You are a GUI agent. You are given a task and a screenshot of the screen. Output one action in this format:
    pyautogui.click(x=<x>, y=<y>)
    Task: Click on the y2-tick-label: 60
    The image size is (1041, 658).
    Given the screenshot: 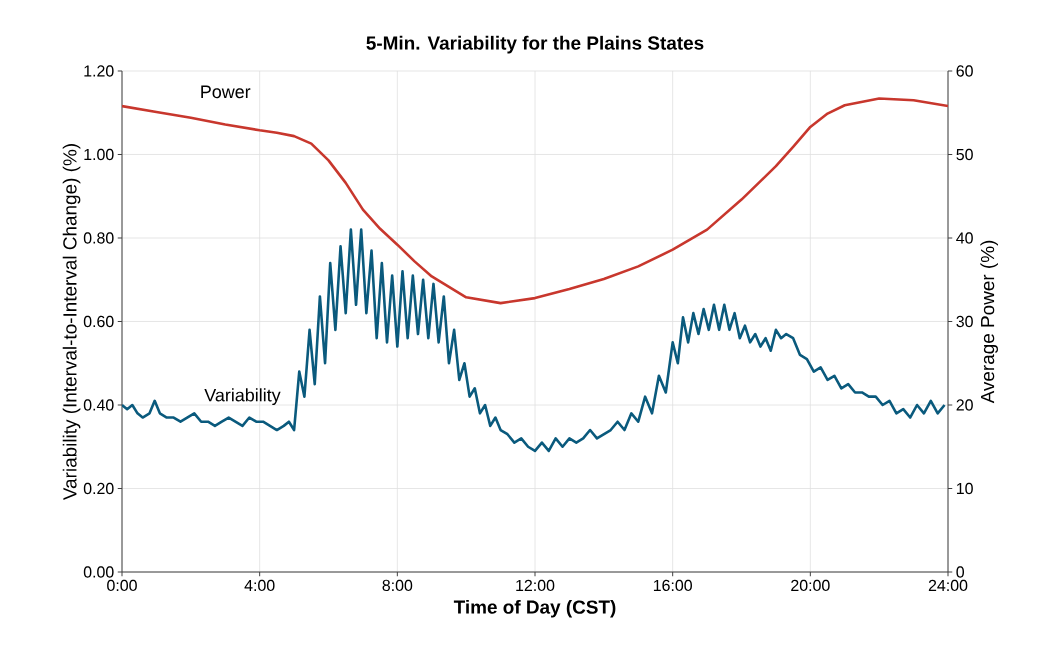 What is the action you would take?
    pyautogui.click(x=964, y=71)
    